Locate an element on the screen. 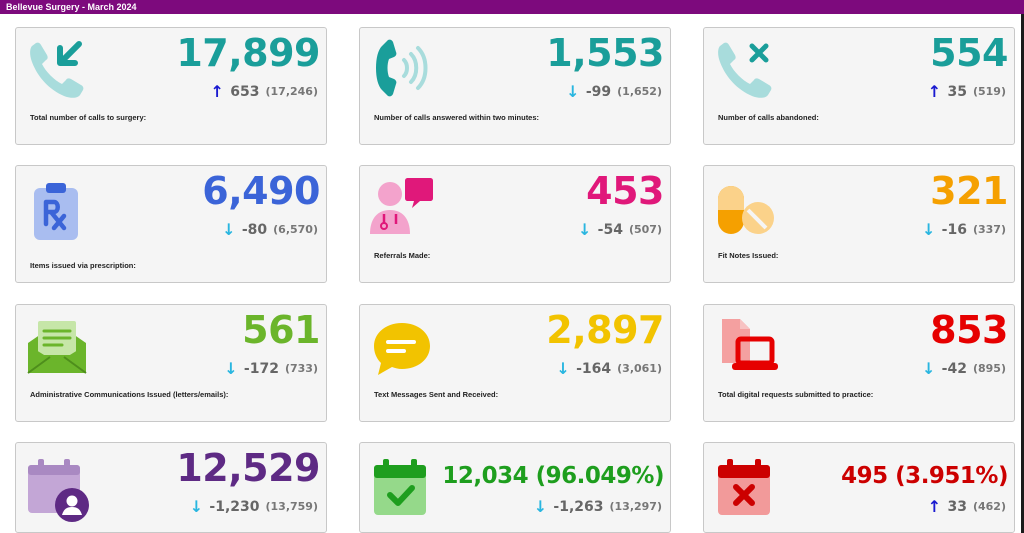  metric-change: ↓ -16 (337) is located at coordinates (964, 229).